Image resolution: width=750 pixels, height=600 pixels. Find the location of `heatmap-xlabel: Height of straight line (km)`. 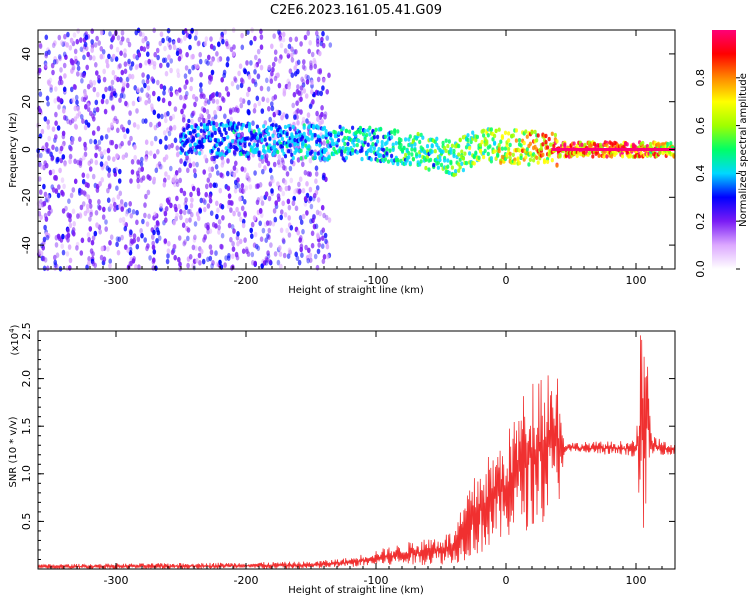

heatmap-xlabel: Height of straight line (km) is located at coordinates (356, 290).